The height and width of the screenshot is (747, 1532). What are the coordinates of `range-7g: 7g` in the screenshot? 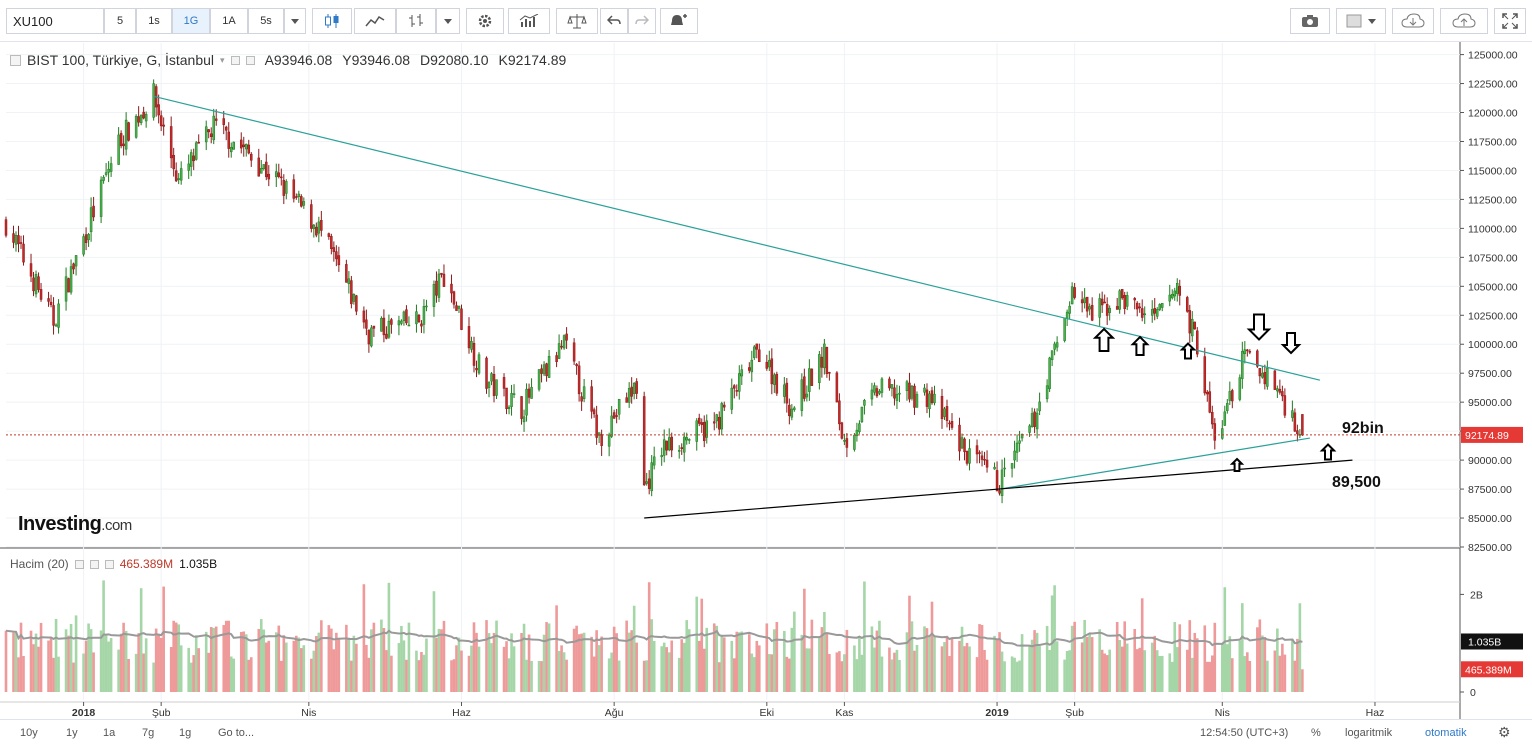 It's located at (148, 733).